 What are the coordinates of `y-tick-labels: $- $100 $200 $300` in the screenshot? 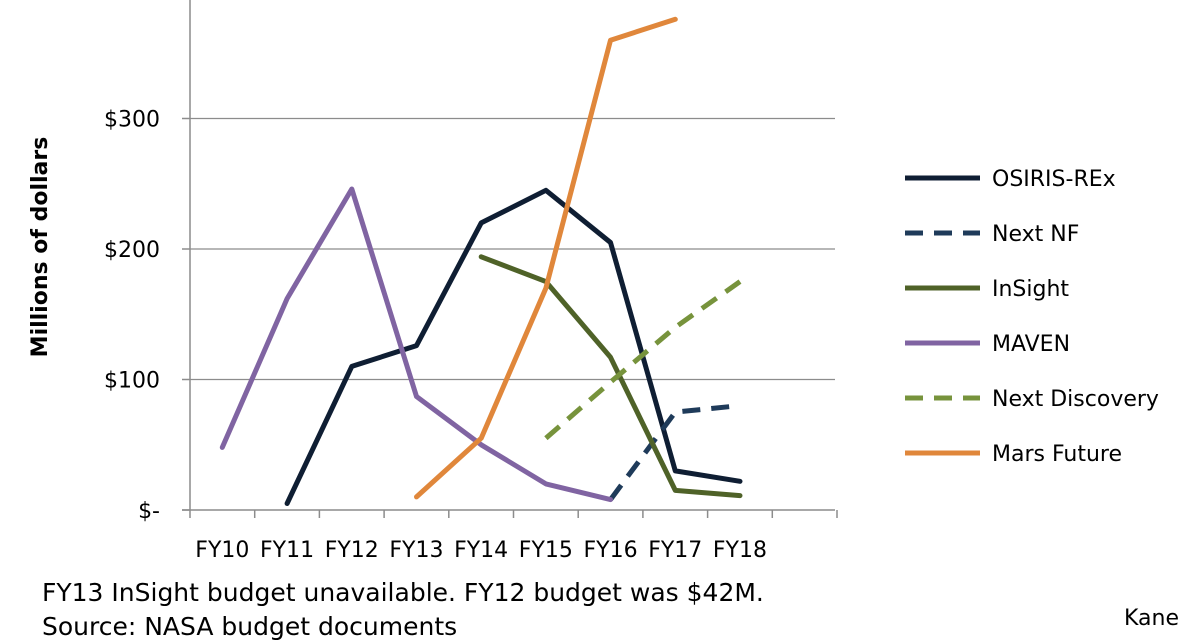 It's located at (132, 316).